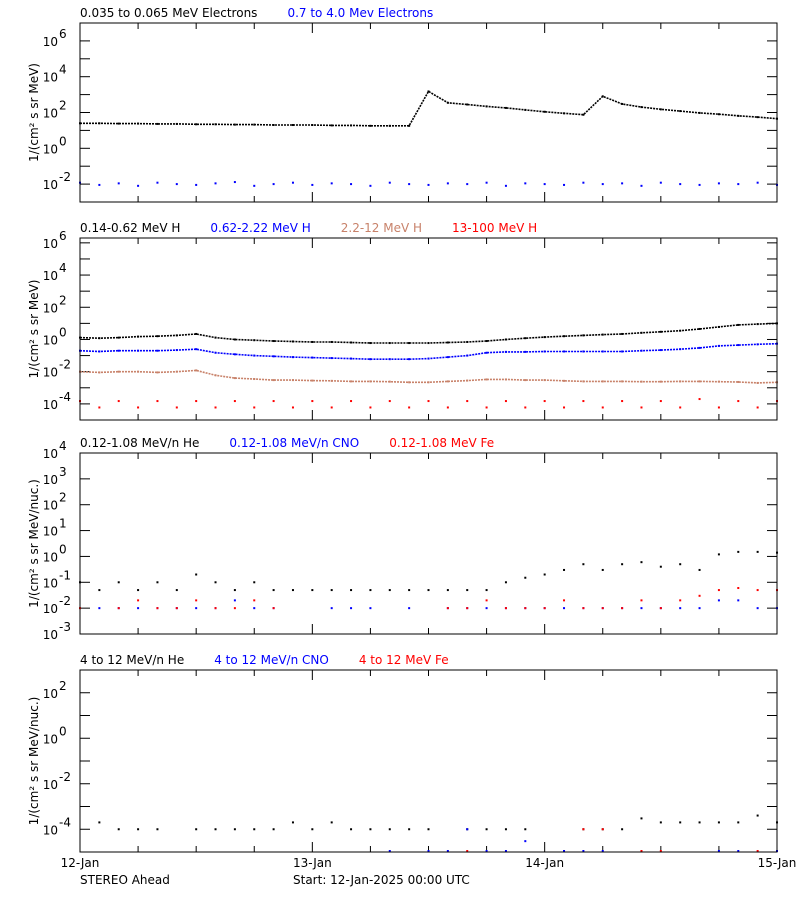 Image resolution: width=800 pixels, height=900 pixels. Describe the element at coordinates (494, 228) in the screenshot. I see `legend-label: 13-100 MeV H` at that location.